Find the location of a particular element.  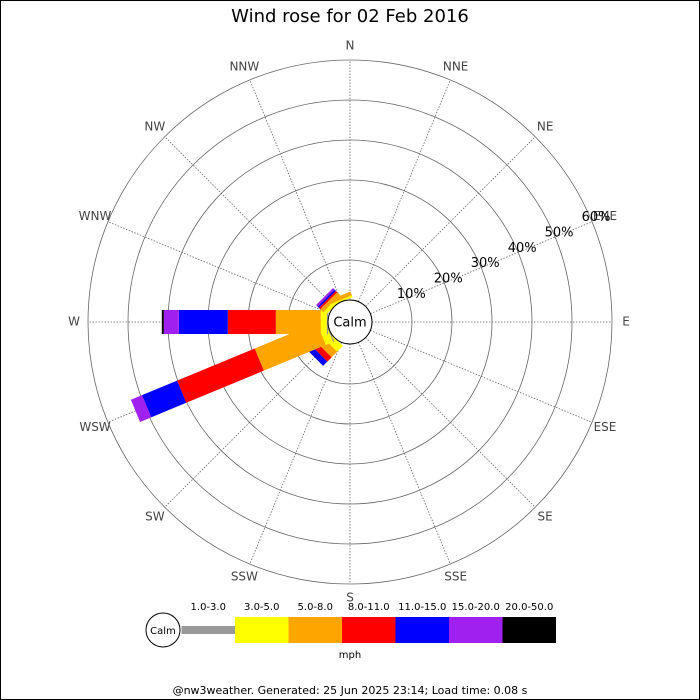

r-tick-label: 50% is located at coordinates (559, 233).